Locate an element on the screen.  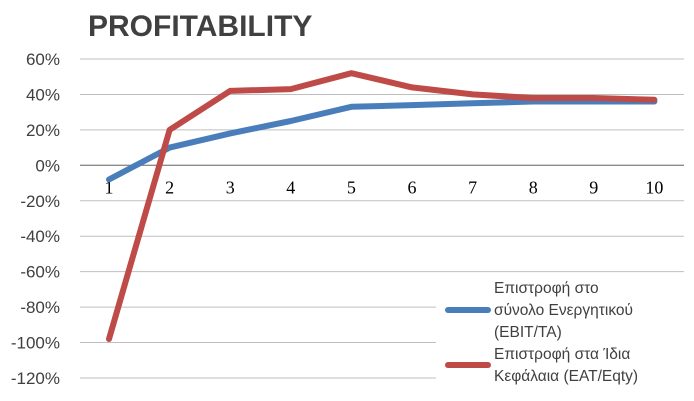
x-tick-label: 6 is located at coordinates (412, 187).